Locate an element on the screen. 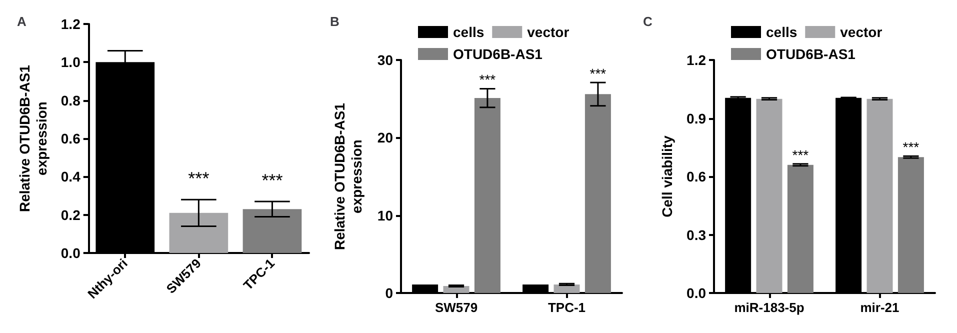 Image resolution: width=957 pixels, height=333 pixels. y-tick-label: 20 is located at coordinates (385, 138).